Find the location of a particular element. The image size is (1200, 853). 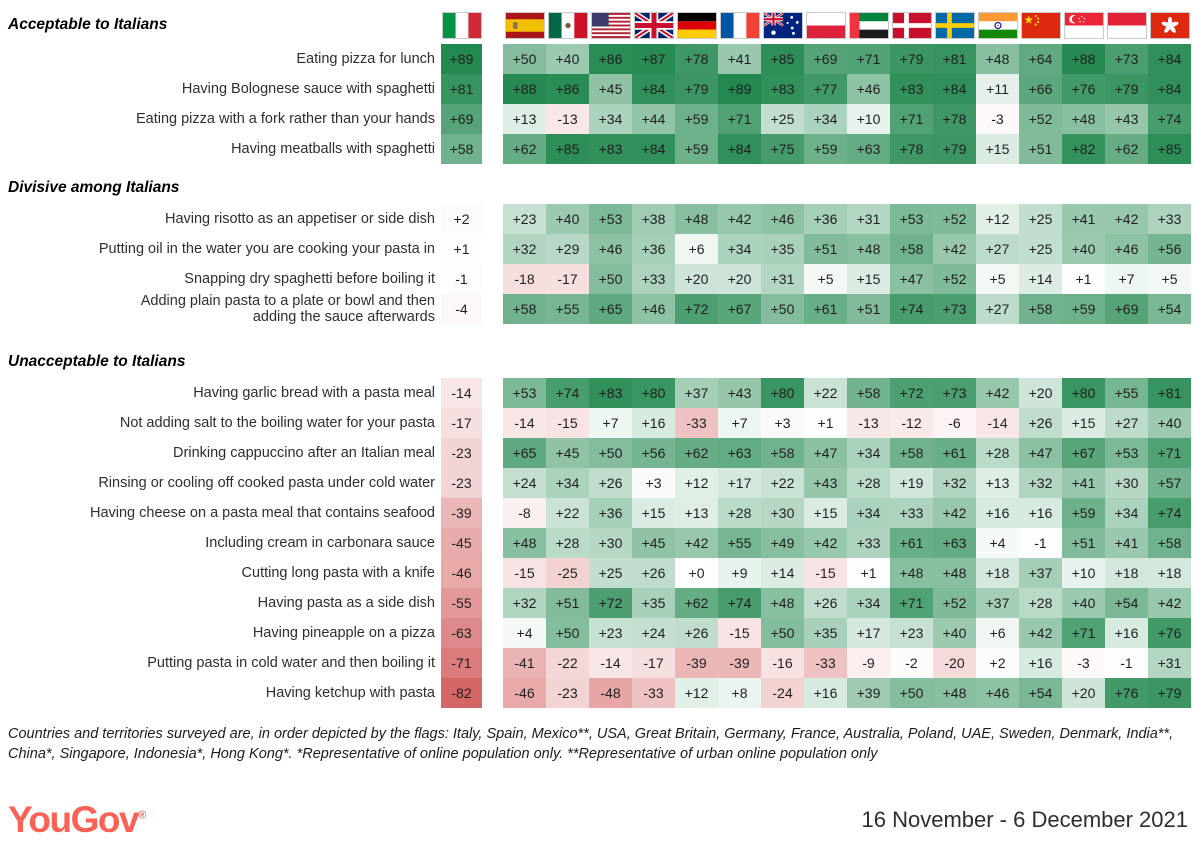

heatmap-cell: +43 is located at coordinates (1126, 119).